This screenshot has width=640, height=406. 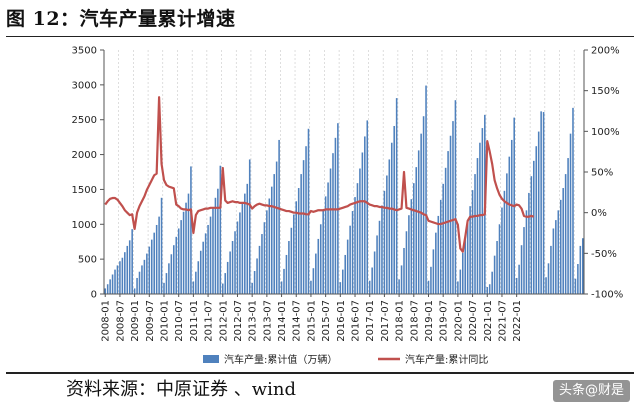 What do you see at coordinates (106, 321) in the screenshot?
I see `x-tick-label: 2008-01` at bounding box center [106, 321].